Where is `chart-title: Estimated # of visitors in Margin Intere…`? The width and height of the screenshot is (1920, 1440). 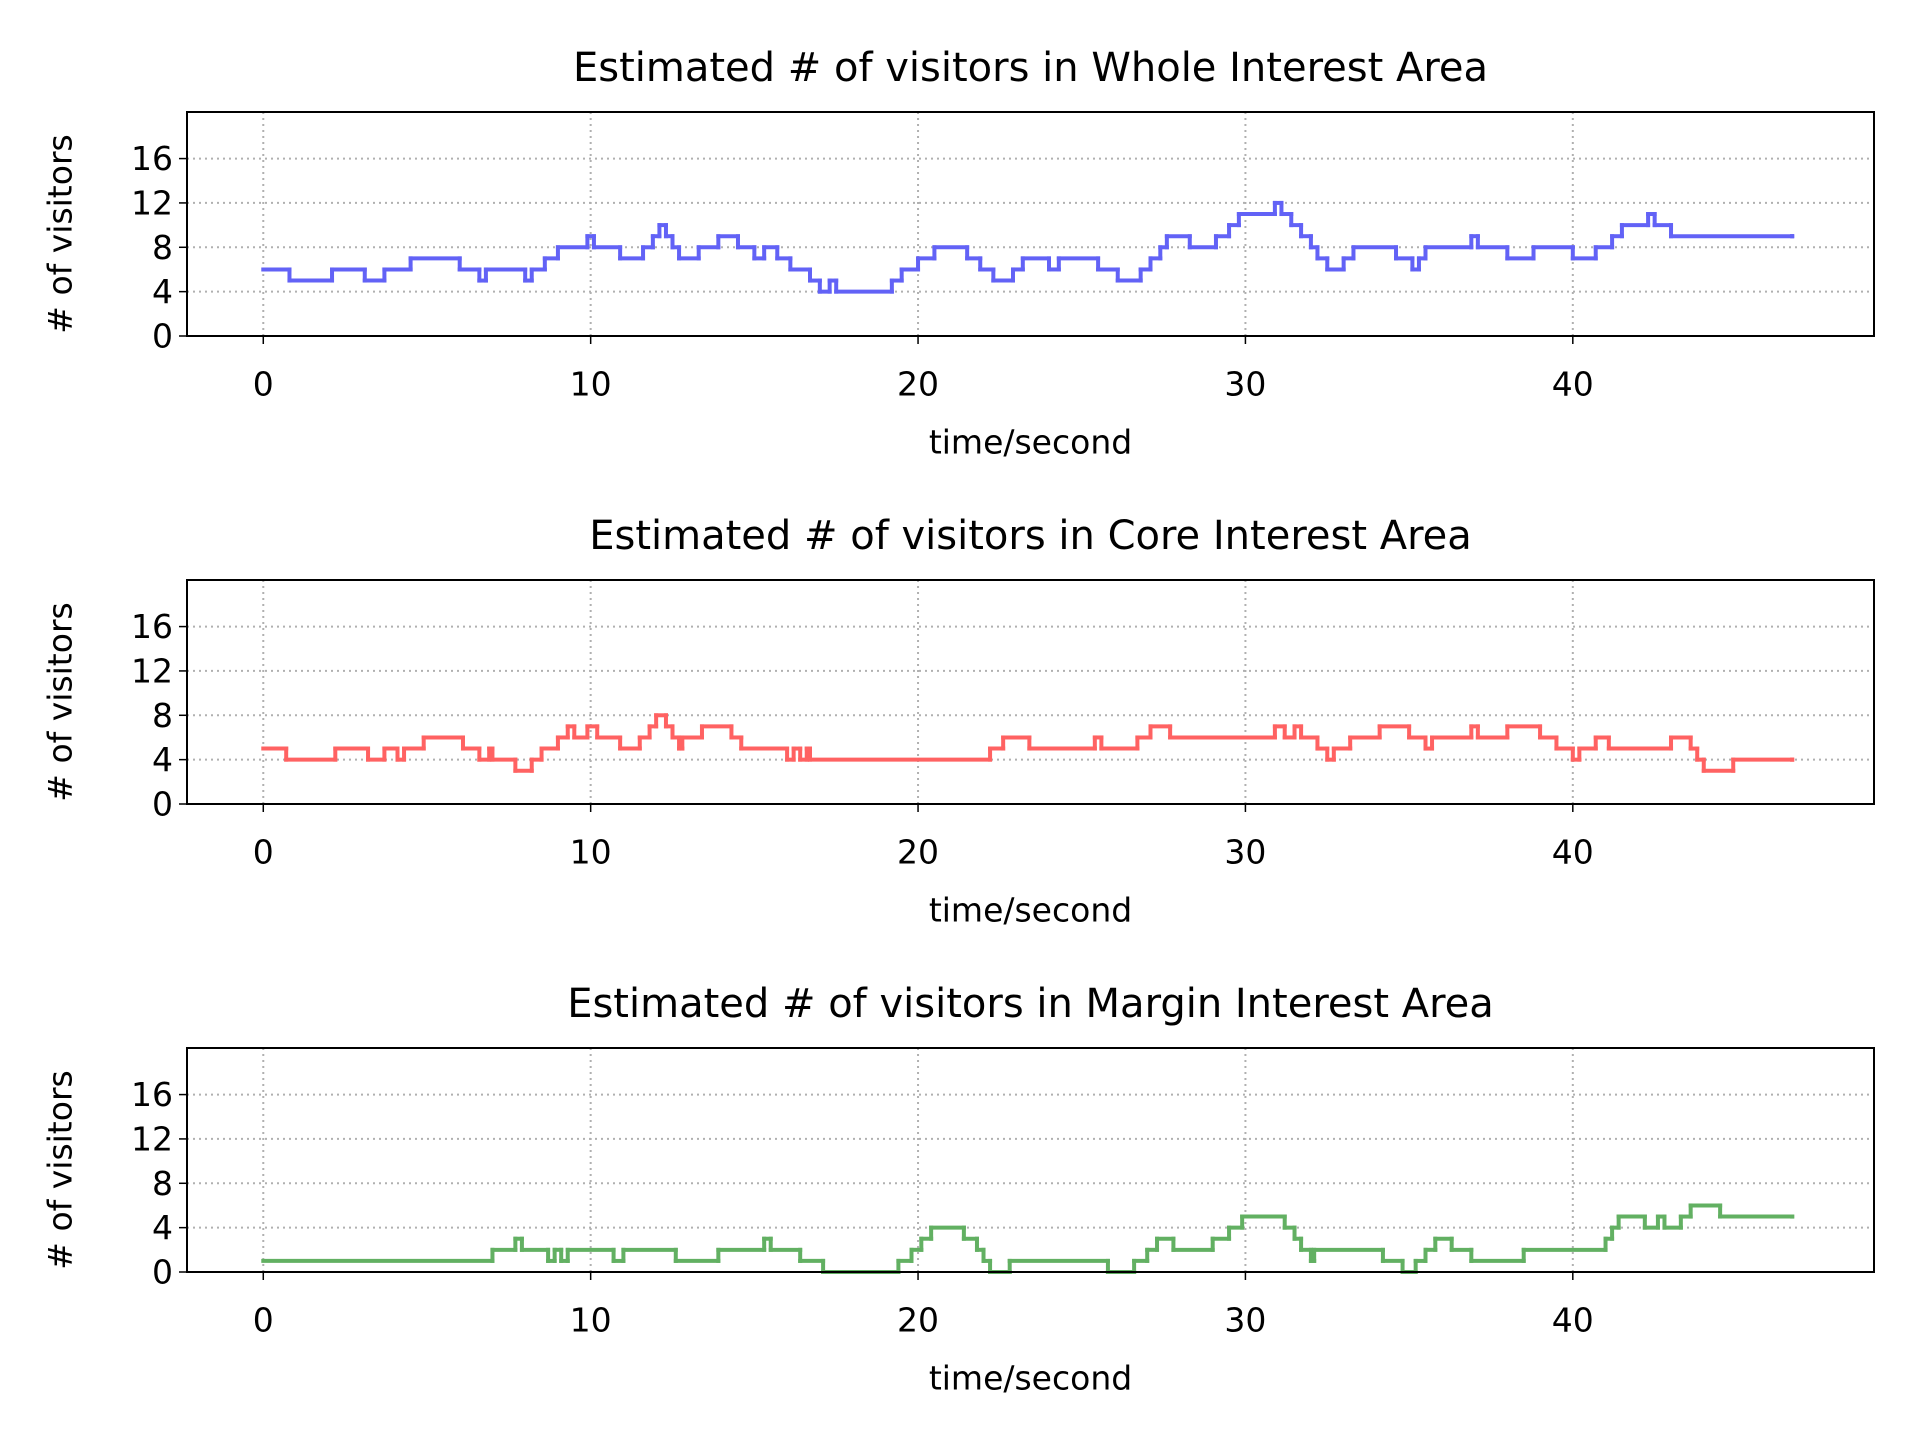
chart-title: Estimated # of visitors in Margin Intere… is located at coordinates (1030, 1004).